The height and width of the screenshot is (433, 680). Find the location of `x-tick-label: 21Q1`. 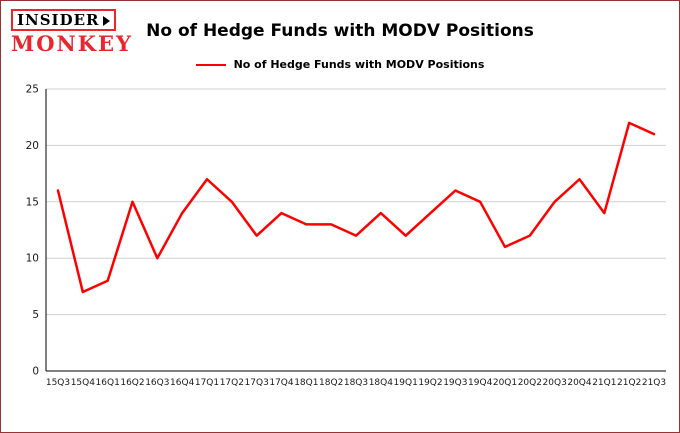

x-tick-label: 21Q1 is located at coordinates (604, 383).